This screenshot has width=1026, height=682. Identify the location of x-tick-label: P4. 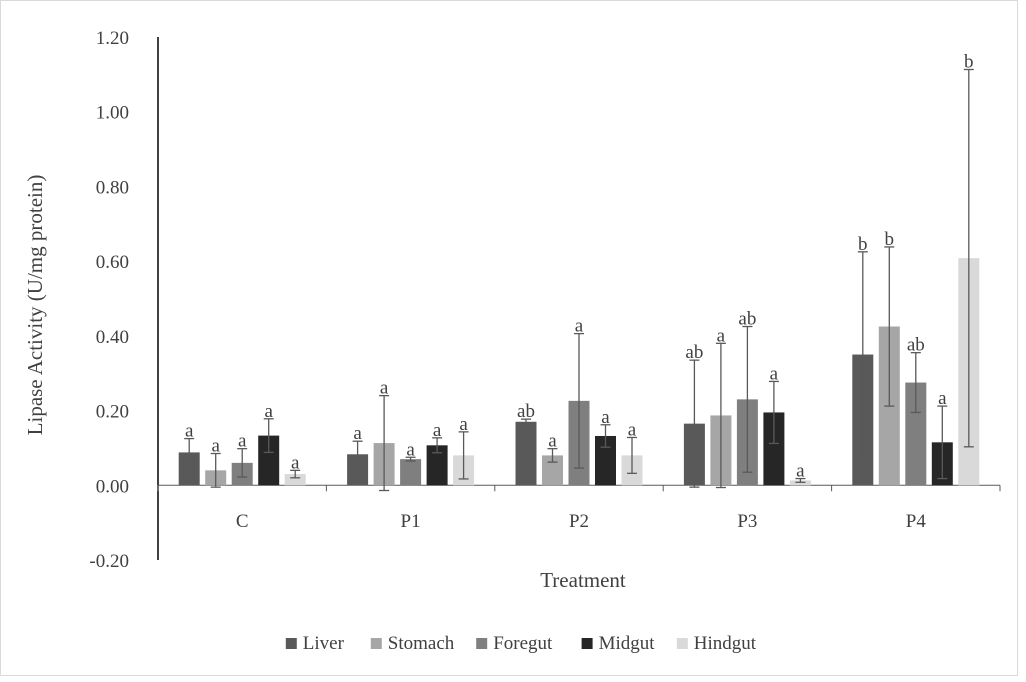
(916, 521).